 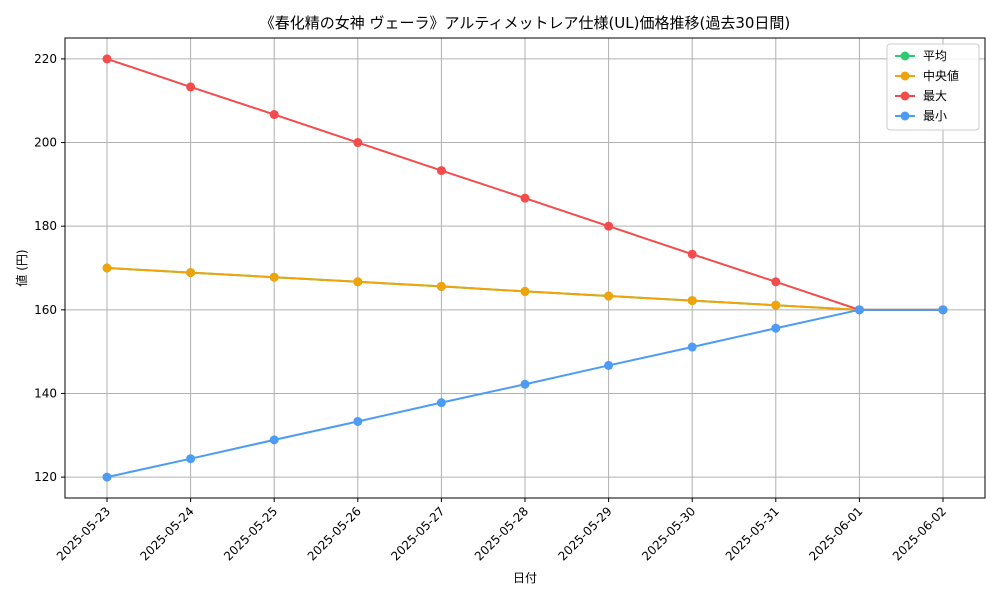 What do you see at coordinates (668, 533) in the screenshot?
I see `x-tick-label: 2025-05-30` at bounding box center [668, 533].